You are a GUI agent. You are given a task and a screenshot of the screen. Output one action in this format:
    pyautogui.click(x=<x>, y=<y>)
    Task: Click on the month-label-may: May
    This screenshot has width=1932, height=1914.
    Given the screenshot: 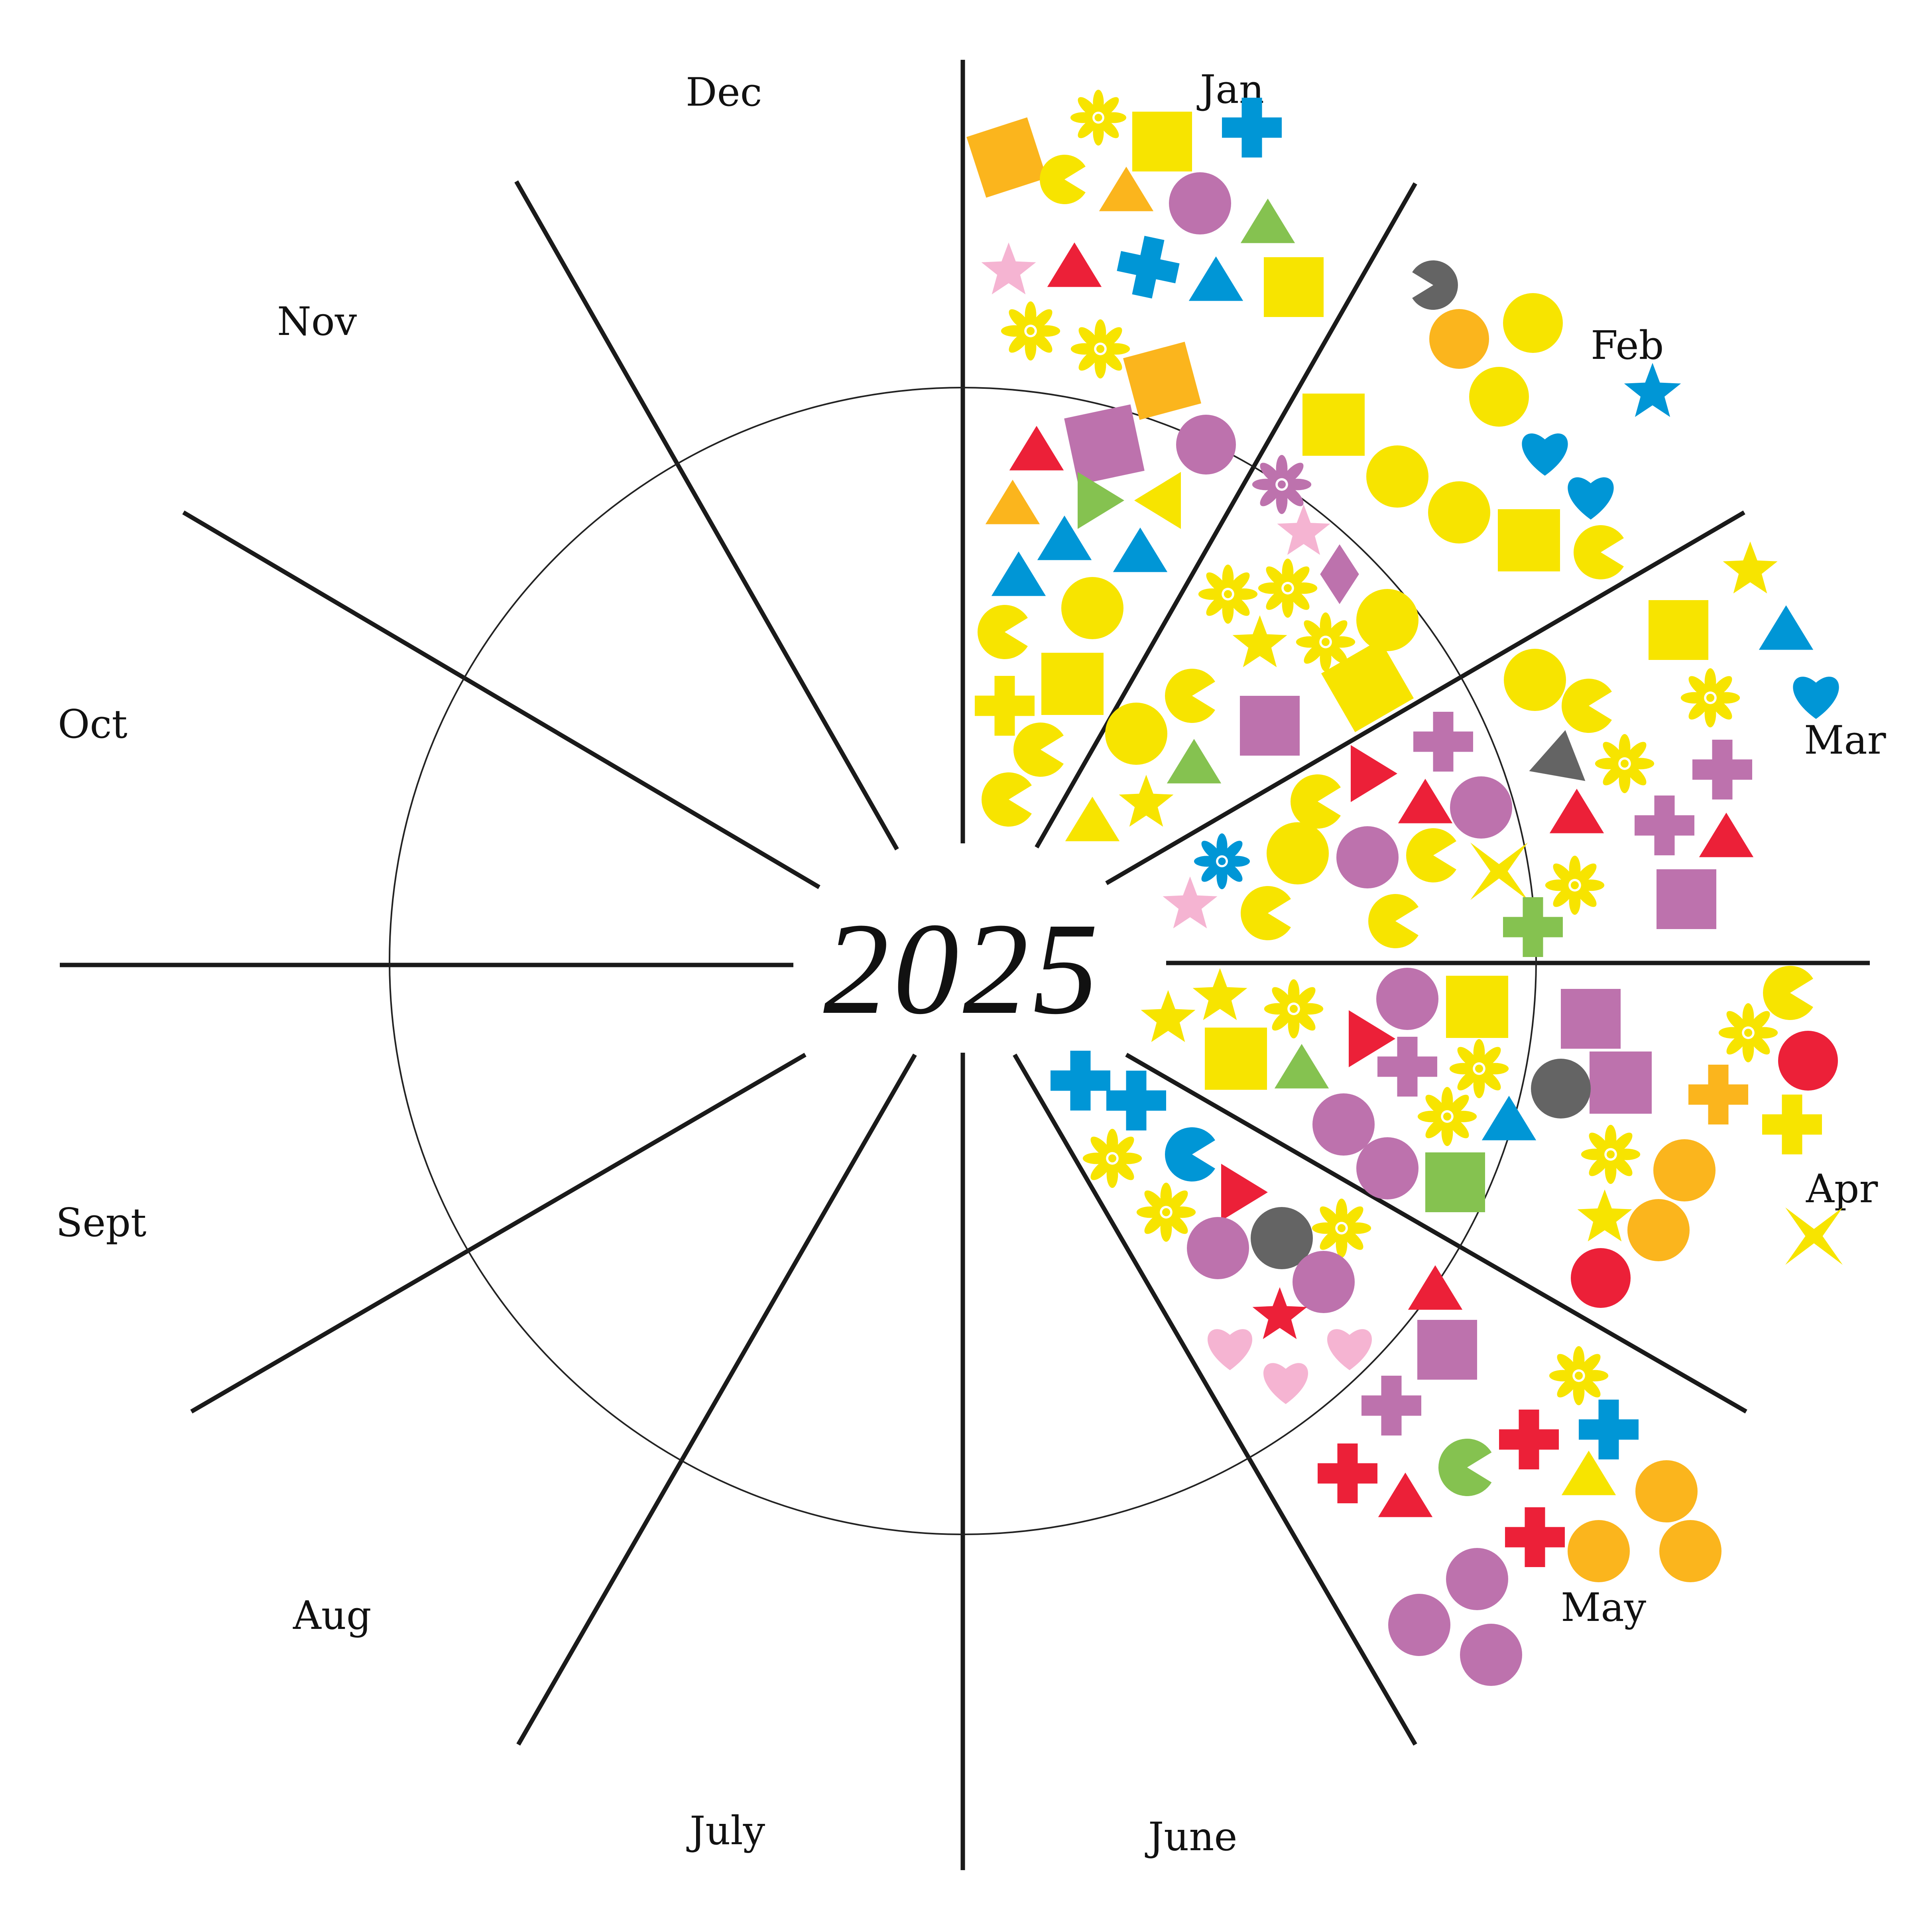 What is the action you would take?
    pyautogui.click(x=1604, y=1608)
    